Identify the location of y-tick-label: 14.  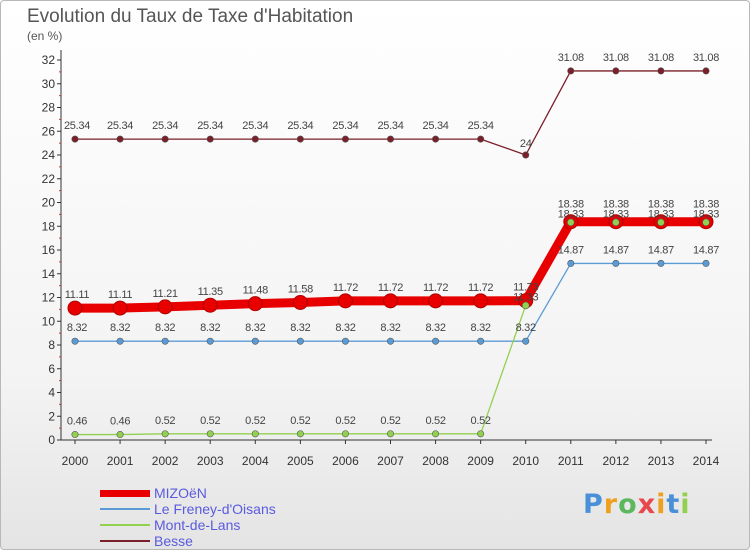
(49, 274).